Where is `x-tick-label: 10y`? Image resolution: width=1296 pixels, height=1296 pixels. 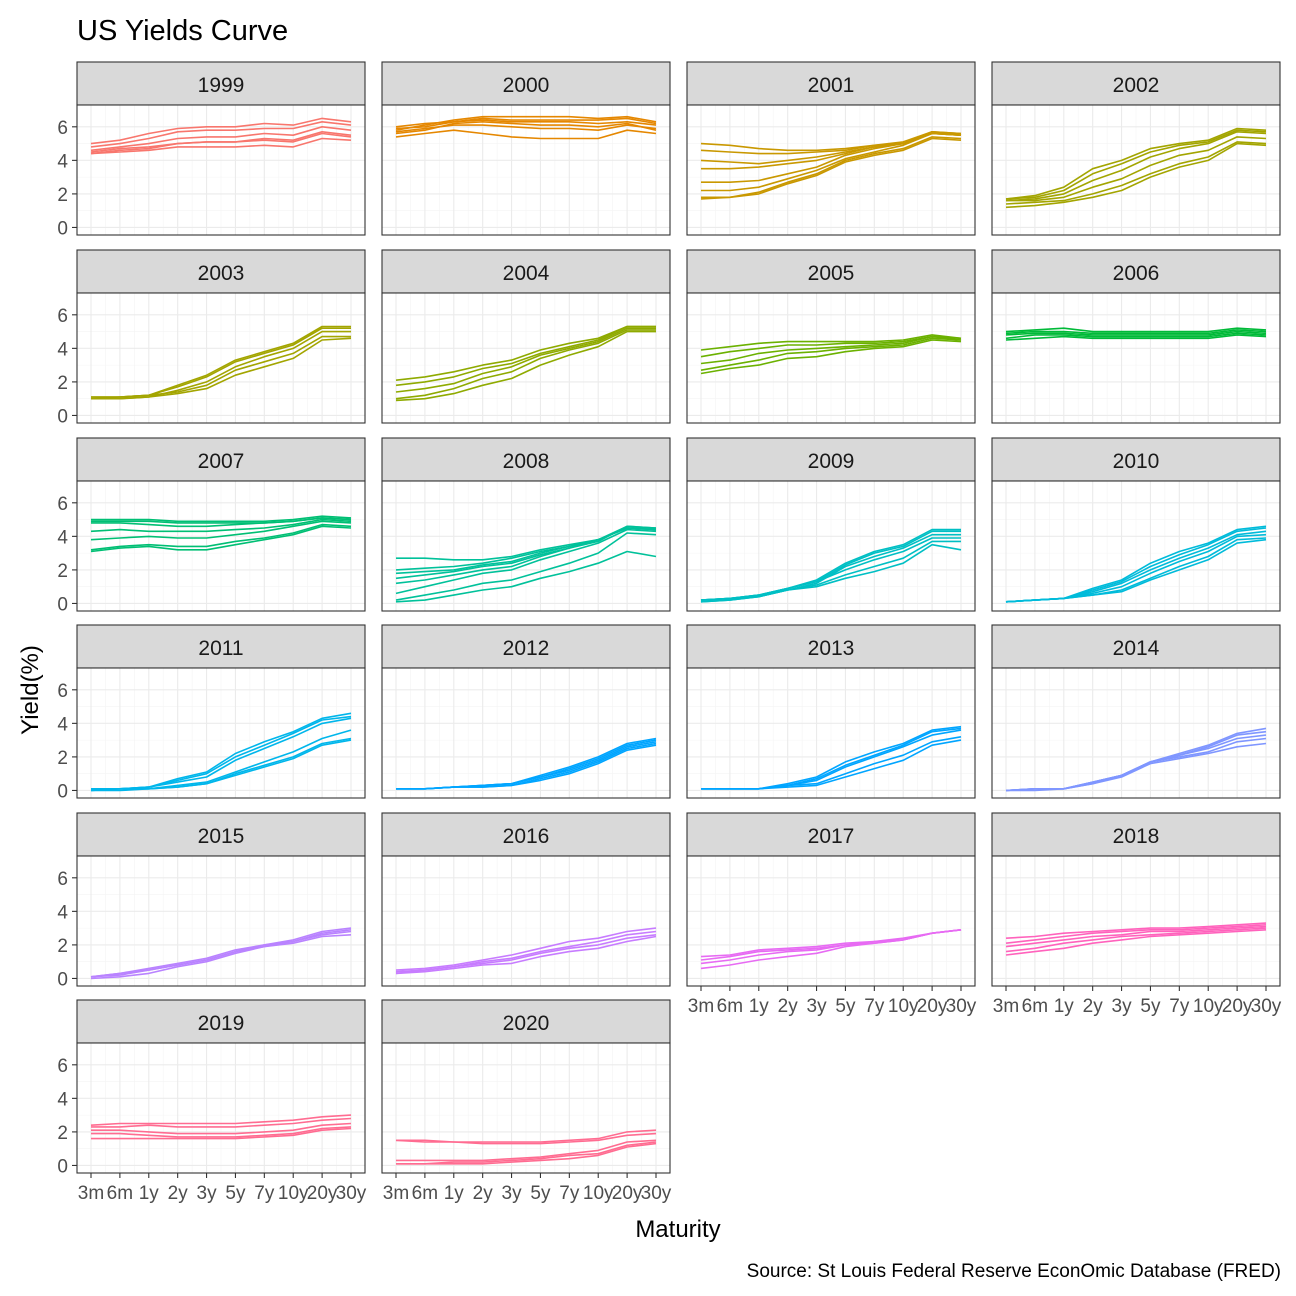
x-tick-label: 10y is located at coordinates (1208, 1006).